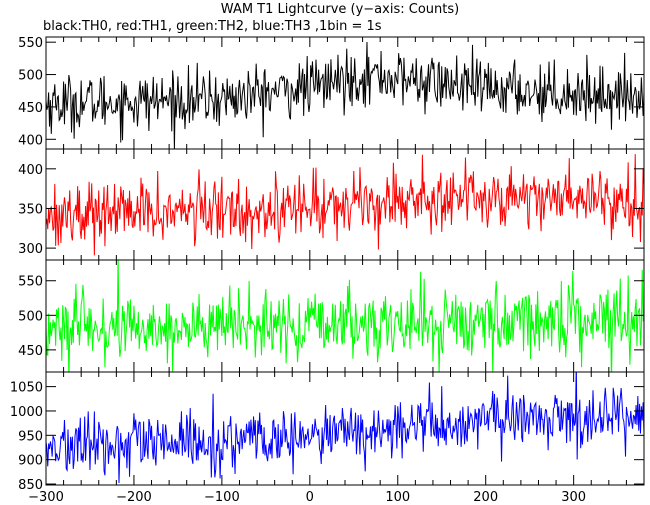 The image size is (650, 505). I want to click on x-tick-label: 300, so click(573, 497).